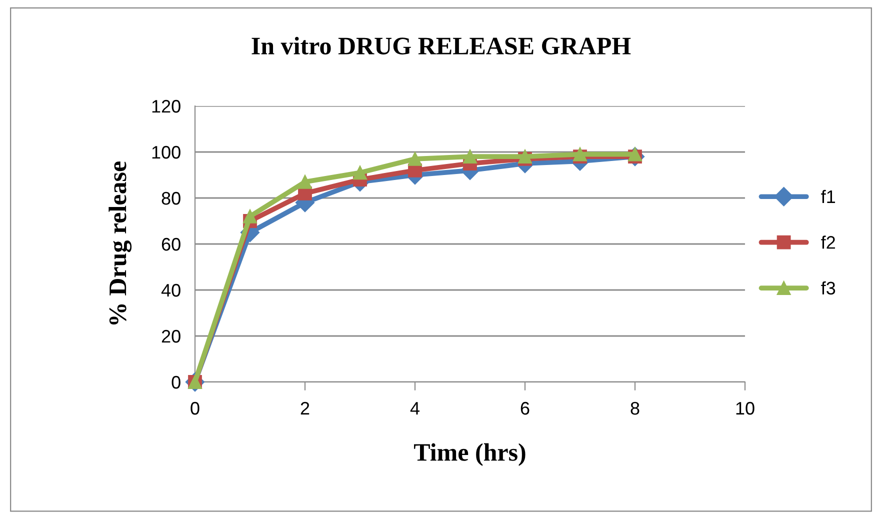 The height and width of the screenshot is (527, 882). Describe the element at coordinates (828, 242) in the screenshot. I see `legend-label: f2` at that location.